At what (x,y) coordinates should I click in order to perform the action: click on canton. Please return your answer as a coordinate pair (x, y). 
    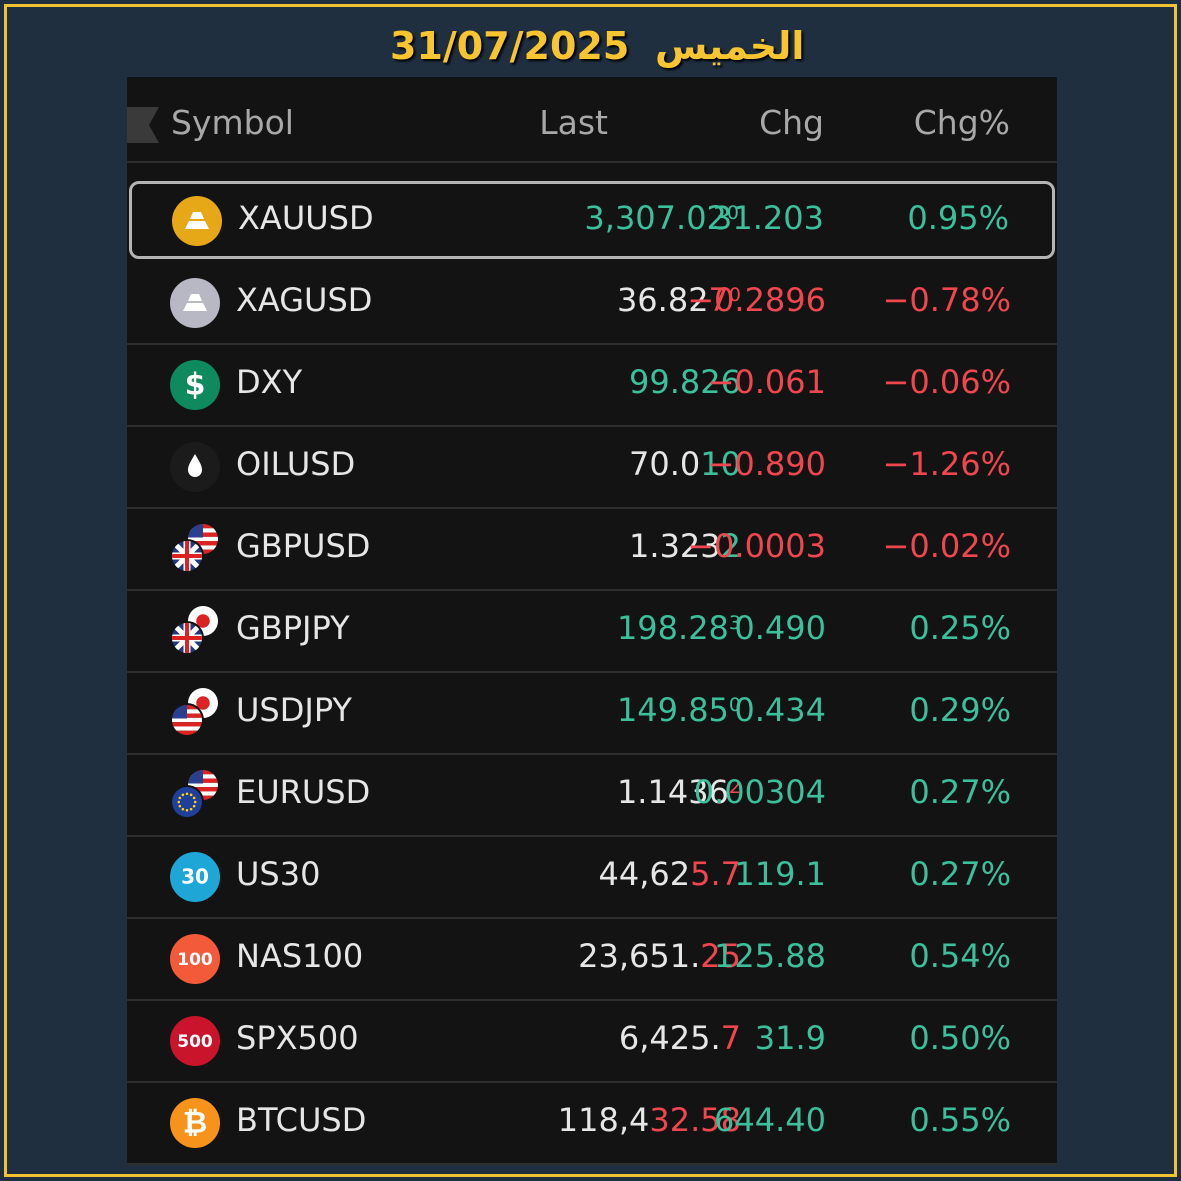
    Looking at the image, I should click on (195, 531).